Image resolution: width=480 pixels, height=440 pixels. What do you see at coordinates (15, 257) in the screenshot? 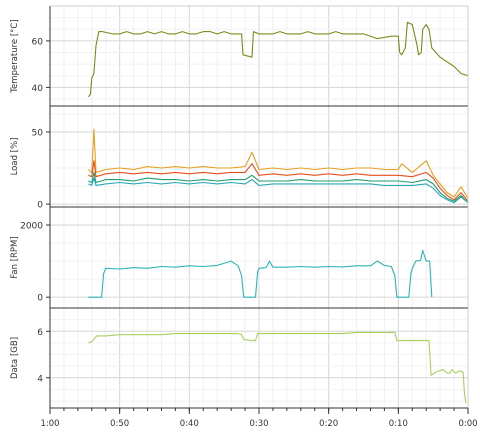
I see `y-axis-label: Fan [RPM]` at bounding box center [15, 257].